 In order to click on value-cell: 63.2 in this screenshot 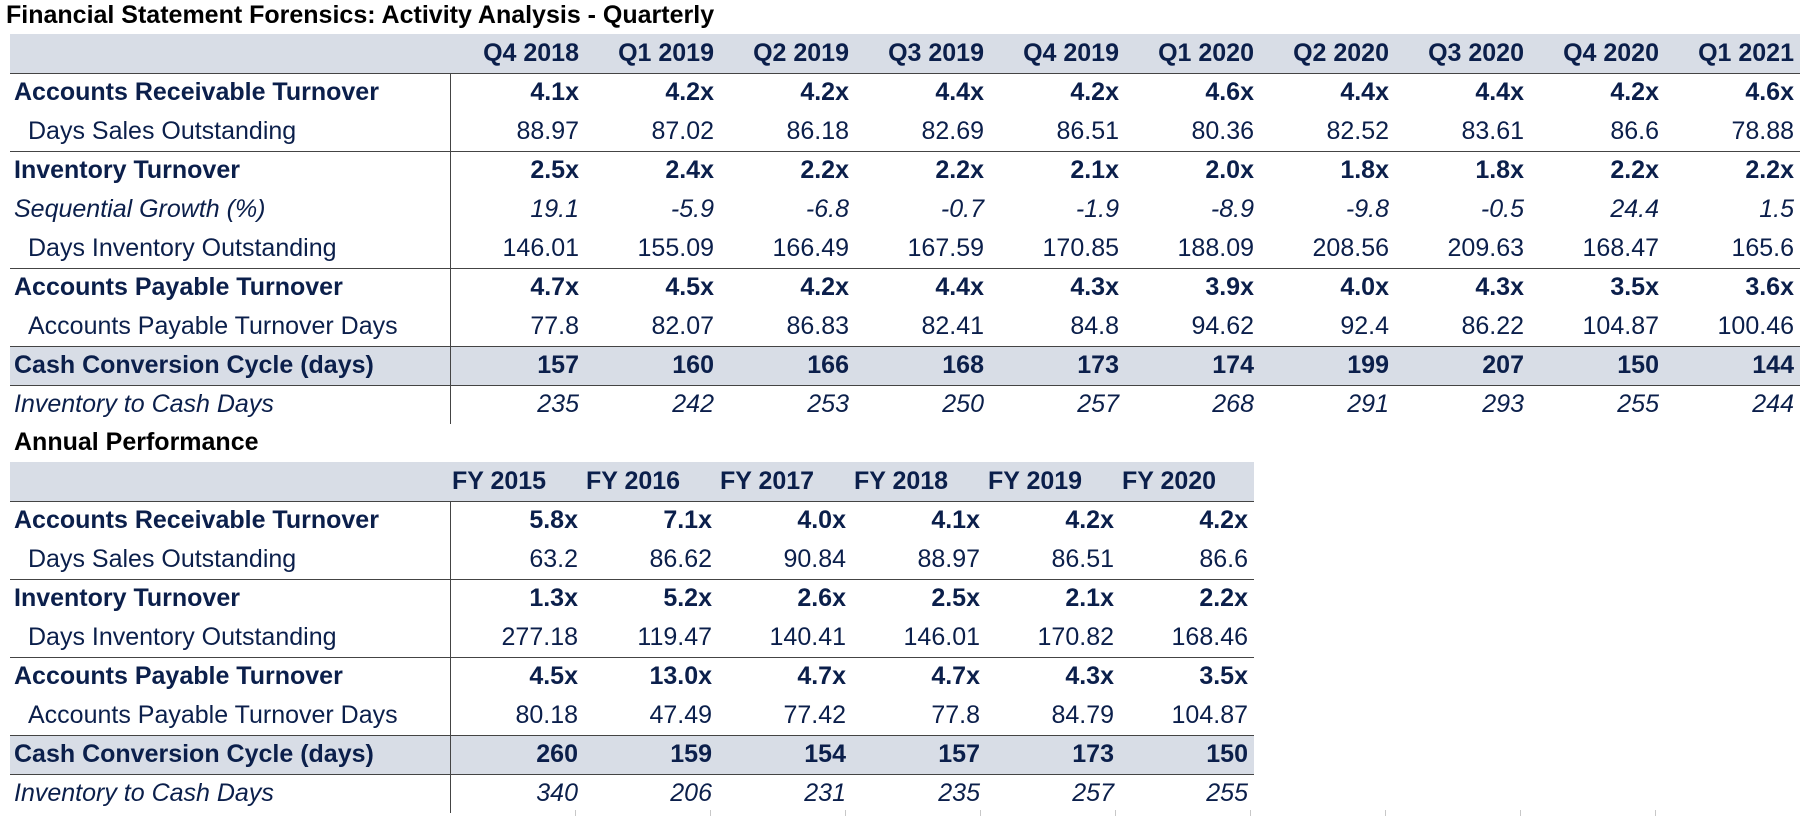, I will do `click(553, 558)`.